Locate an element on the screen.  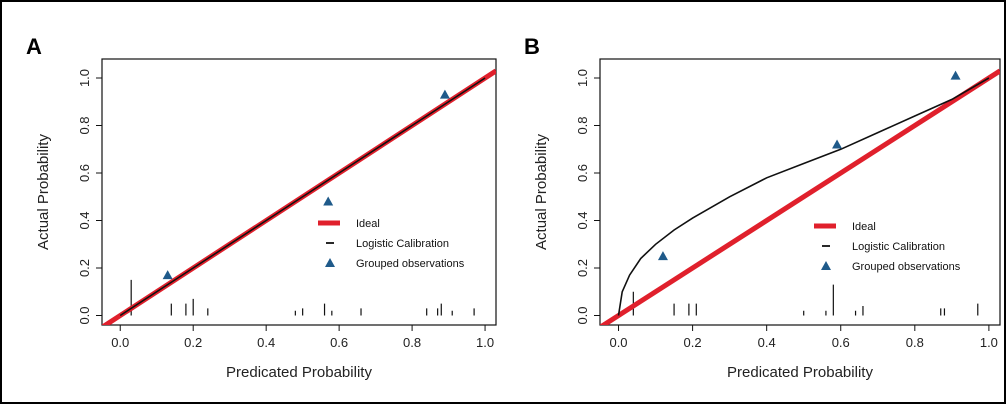
panel-b-letter: B is located at coordinates (532, 46).